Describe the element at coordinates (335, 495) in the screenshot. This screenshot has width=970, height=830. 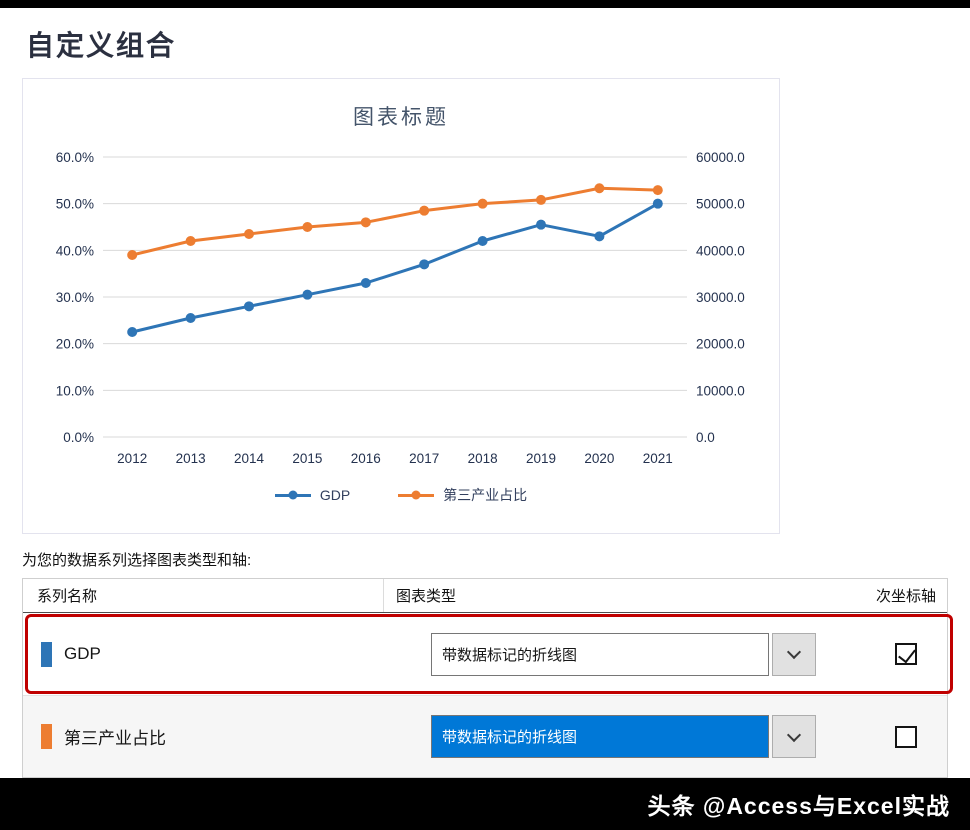
I see `legend-label: GDP` at that location.